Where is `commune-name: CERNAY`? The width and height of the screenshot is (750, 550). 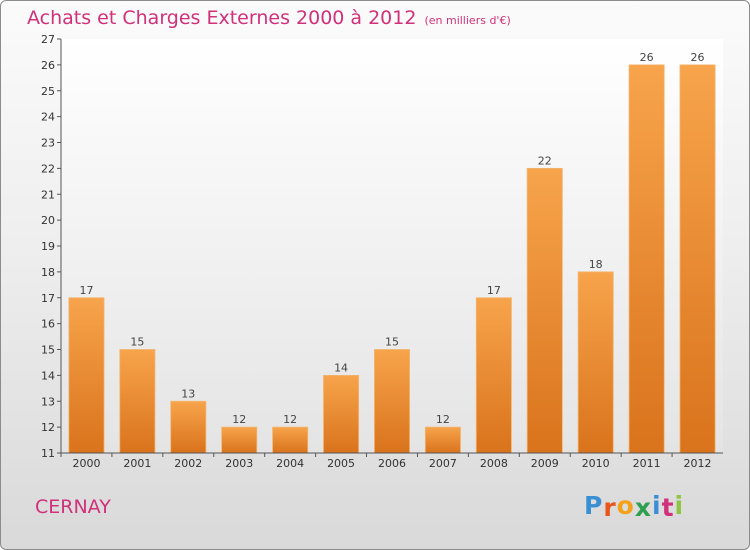
commune-name: CERNAY is located at coordinates (73, 507).